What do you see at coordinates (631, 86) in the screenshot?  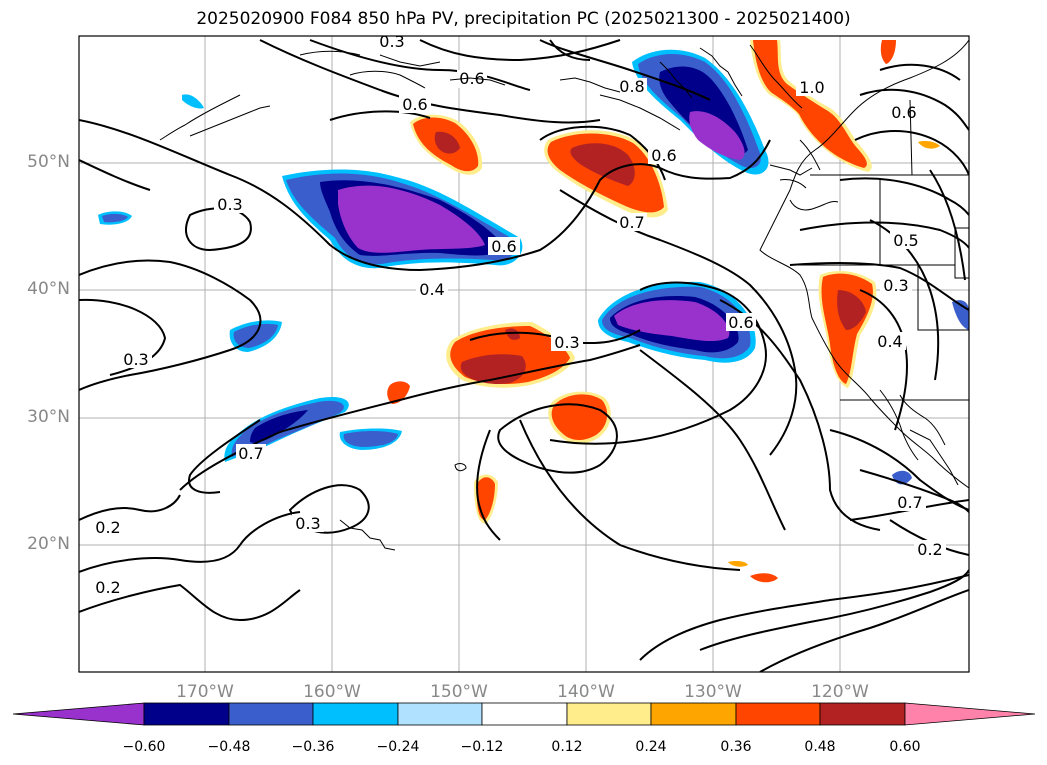 I see `contour-label: 0.8` at bounding box center [631, 86].